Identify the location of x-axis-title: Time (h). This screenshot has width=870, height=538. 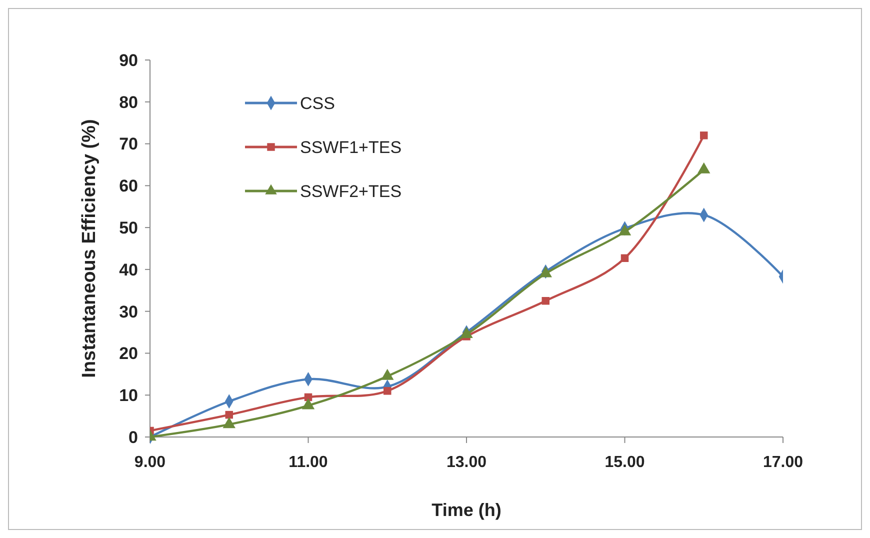
(467, 510).